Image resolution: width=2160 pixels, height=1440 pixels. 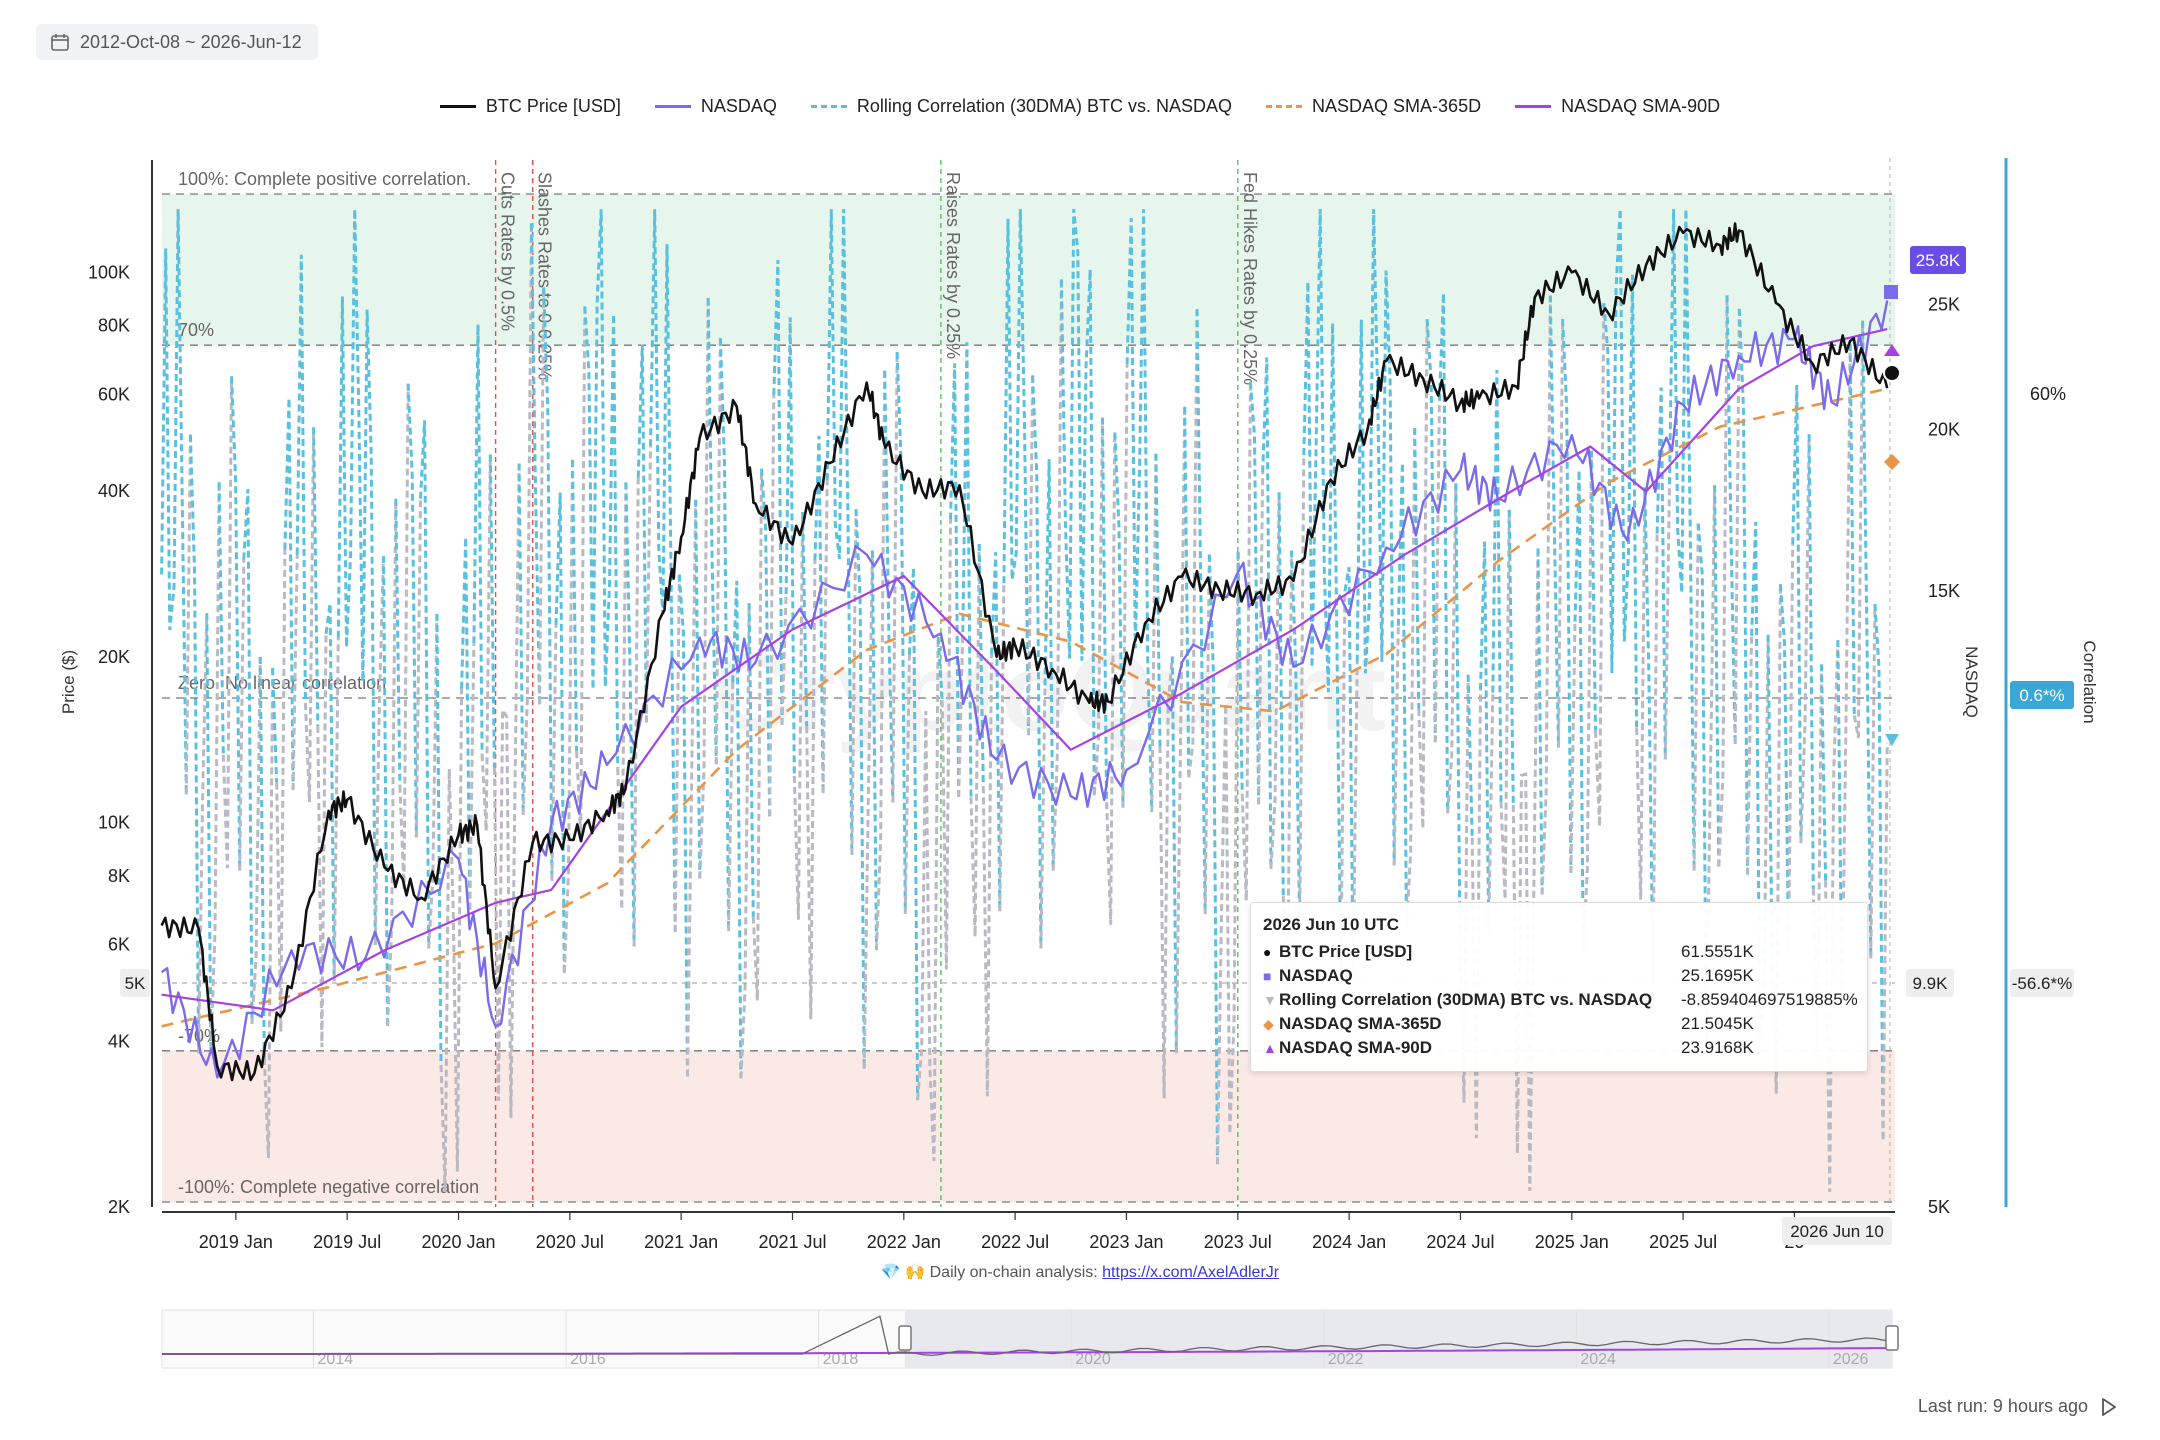 I want to click on crosshair-date-badge-bg, so click(x=1837, y=1231).